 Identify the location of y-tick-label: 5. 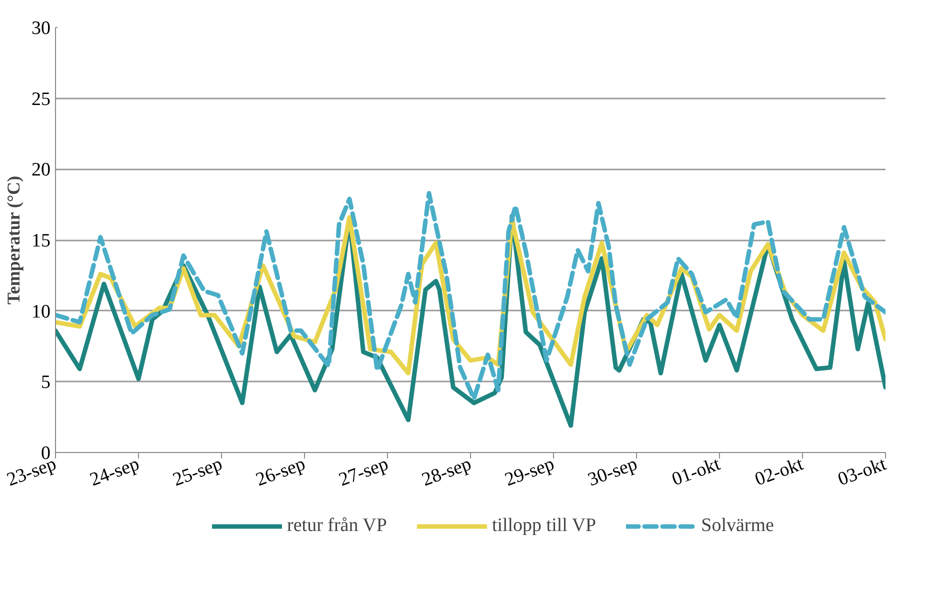
(45, 383).